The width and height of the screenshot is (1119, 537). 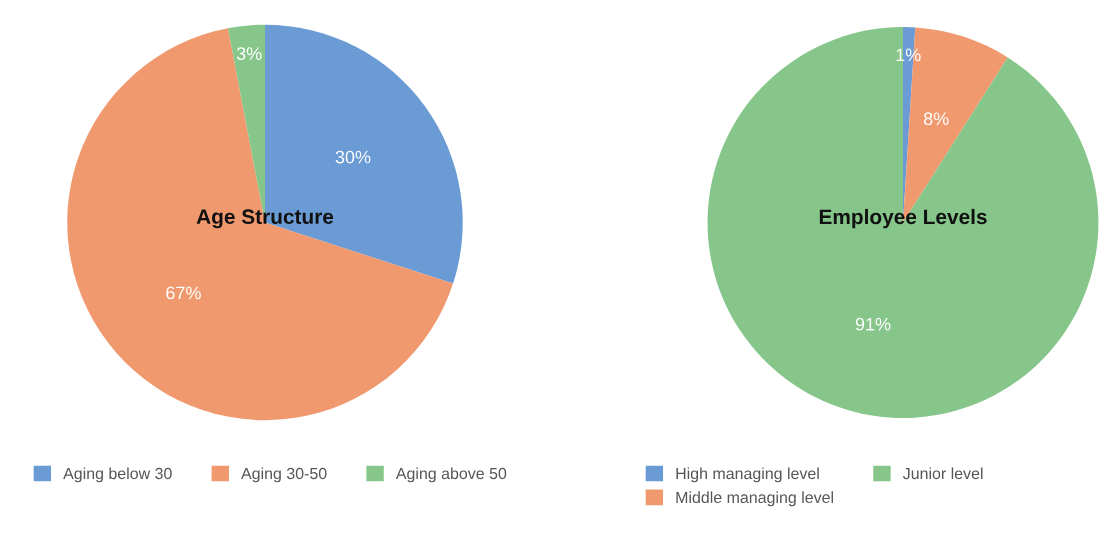 I want to click on text: Employee Levels, so click(x=903, y=218).